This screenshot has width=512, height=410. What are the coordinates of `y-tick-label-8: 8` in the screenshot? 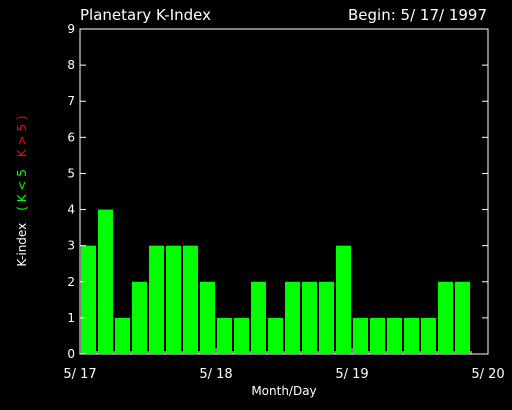 It's located at (71, 65).